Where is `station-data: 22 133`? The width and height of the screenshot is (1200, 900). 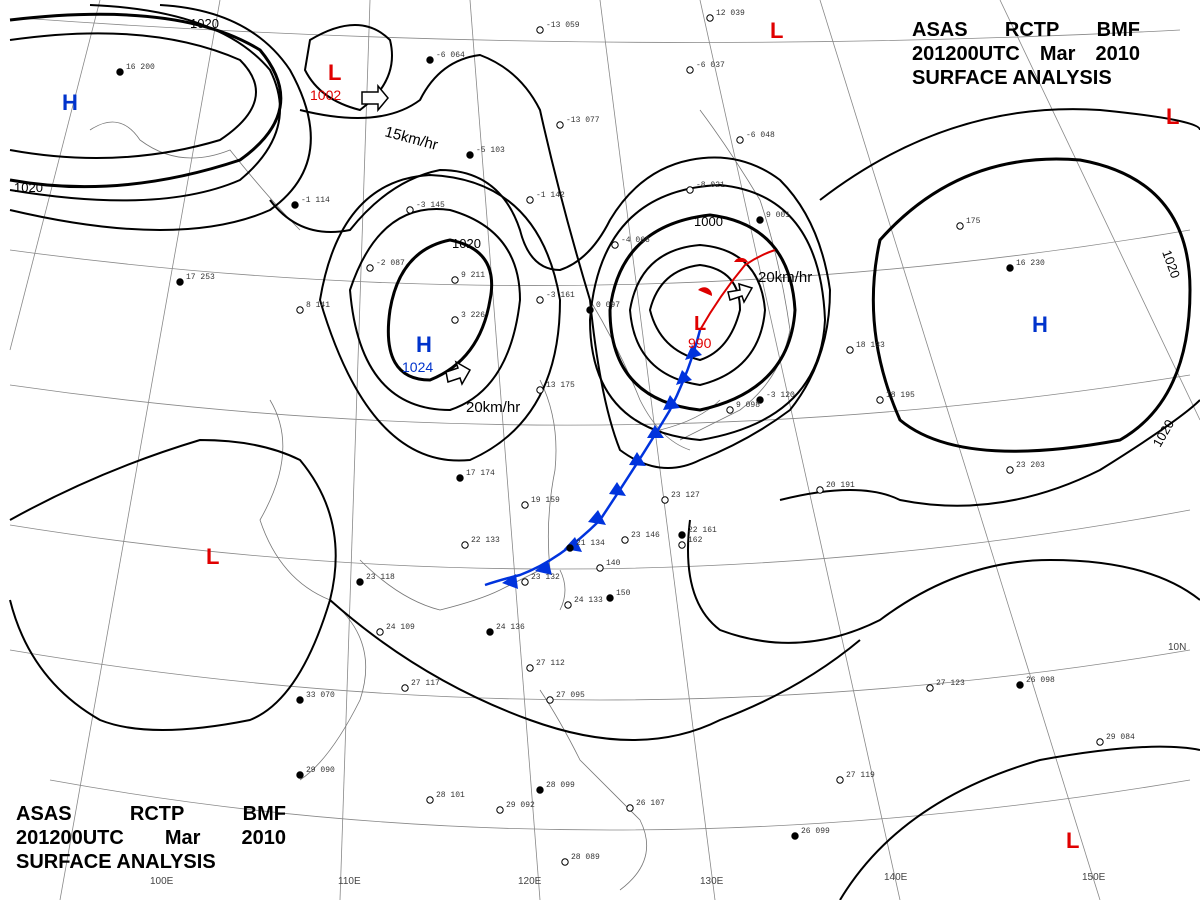 station-data: 22 133 is located at coordinates (485, 540).